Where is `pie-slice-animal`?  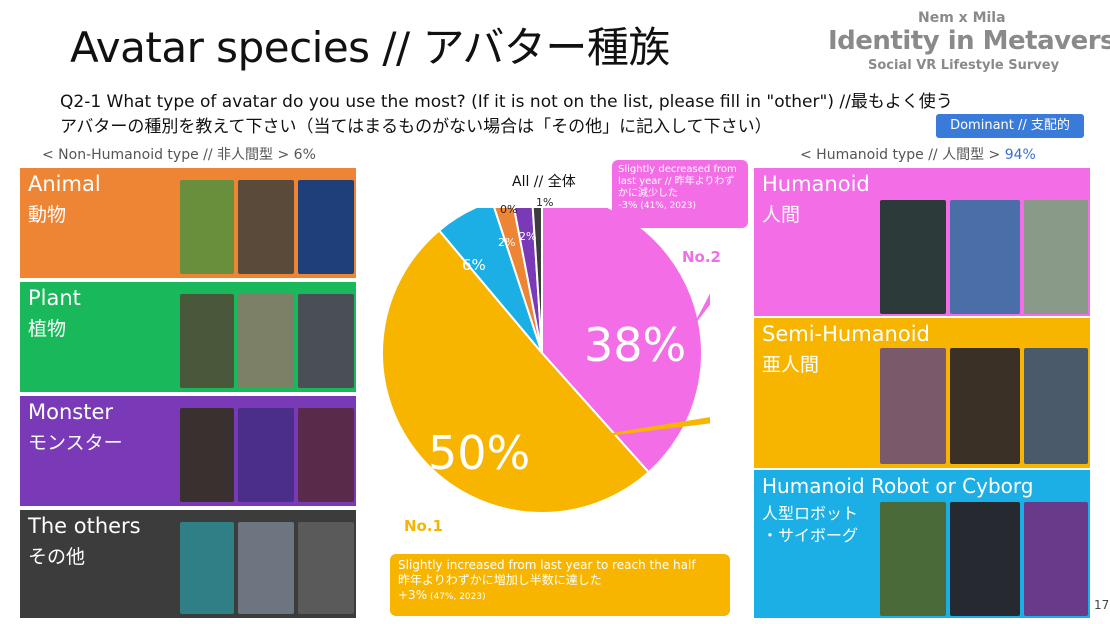
pie-slice-animal is located at coordinates (518, 281).